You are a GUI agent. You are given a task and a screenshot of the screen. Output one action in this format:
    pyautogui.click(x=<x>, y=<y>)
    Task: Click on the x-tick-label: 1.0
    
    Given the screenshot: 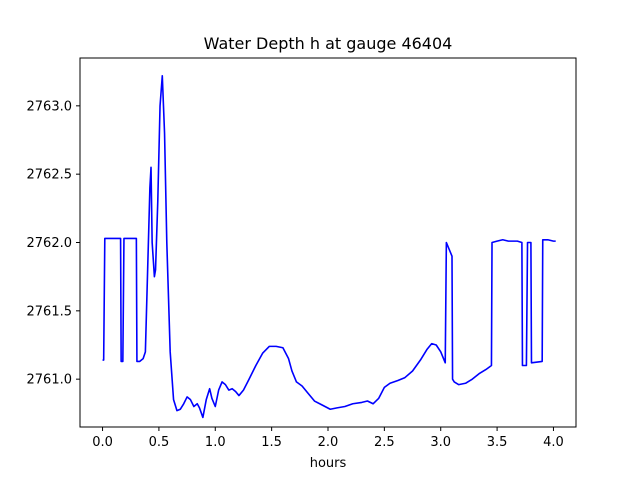 What is the action you would take?
    pyautogui.click(x=215, y=442)
    